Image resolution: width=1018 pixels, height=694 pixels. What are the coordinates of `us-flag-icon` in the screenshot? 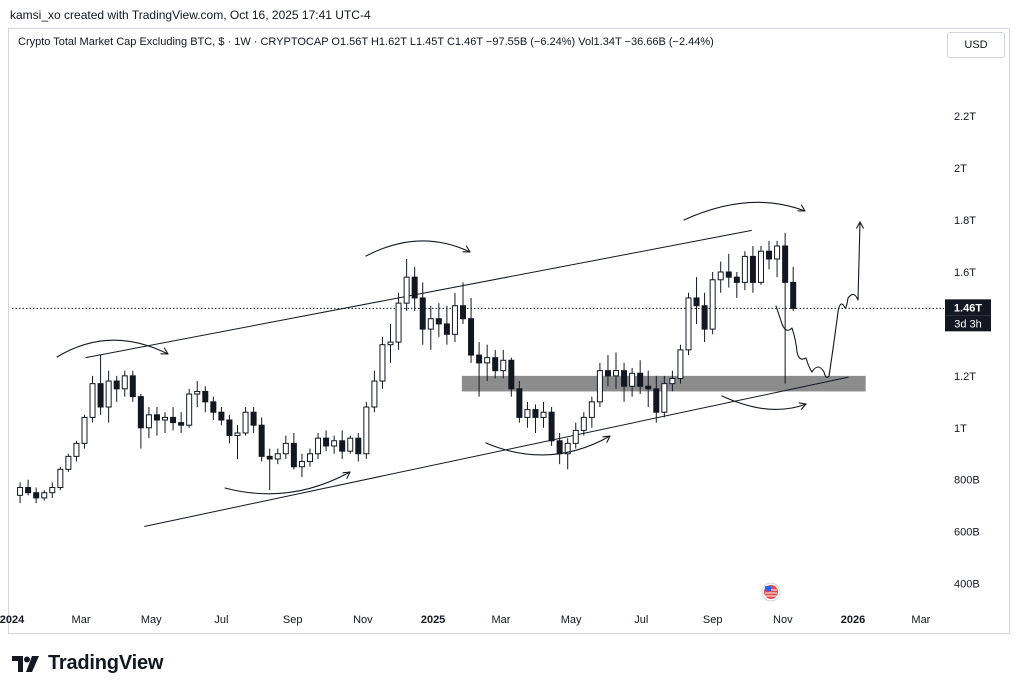 It's located at (771, 592).